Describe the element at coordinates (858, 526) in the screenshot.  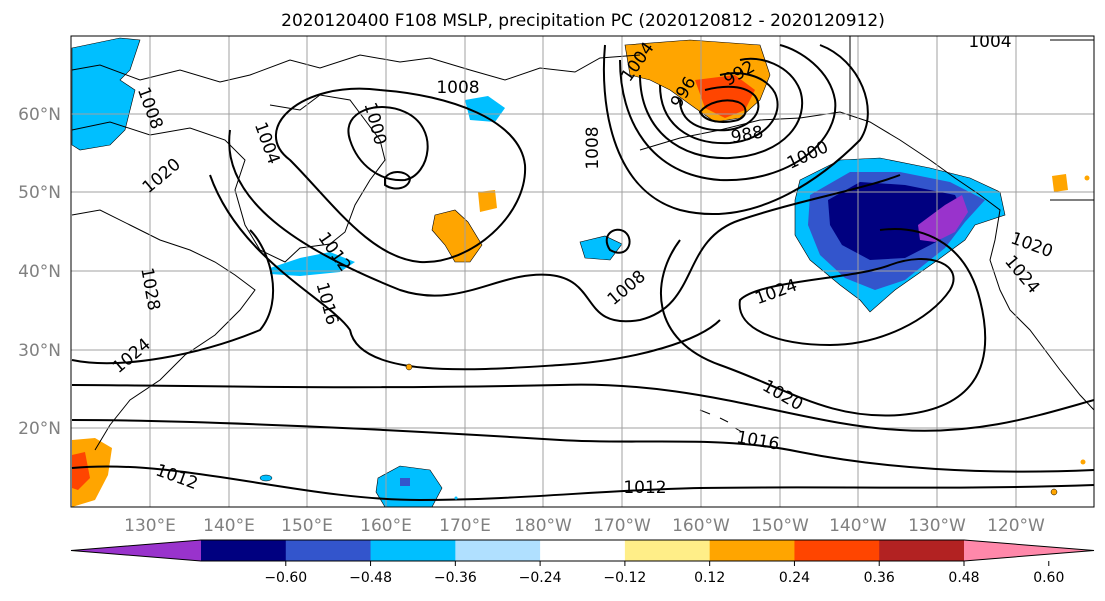
I see `lon-label: 140°W` at that location.